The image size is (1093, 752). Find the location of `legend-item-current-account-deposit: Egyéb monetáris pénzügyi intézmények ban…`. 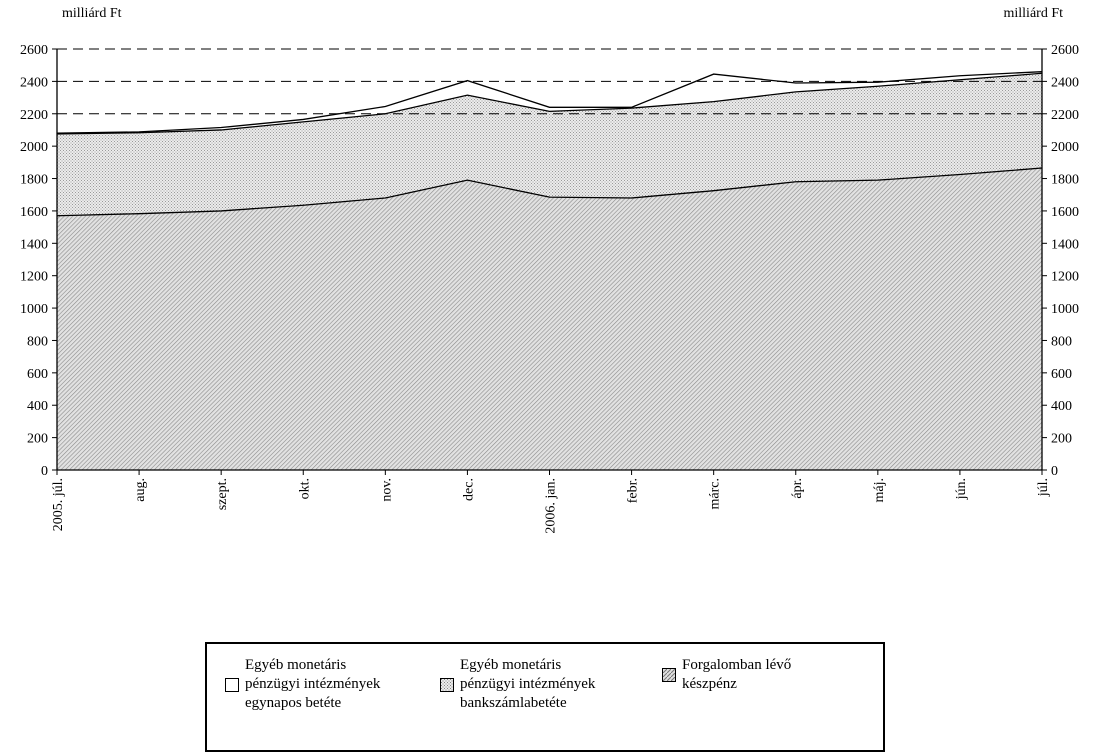

legend-item-current-account-deposit: Egyéb monetáris pénzügyi intézmények ban… is located at coordinates (517, 684).